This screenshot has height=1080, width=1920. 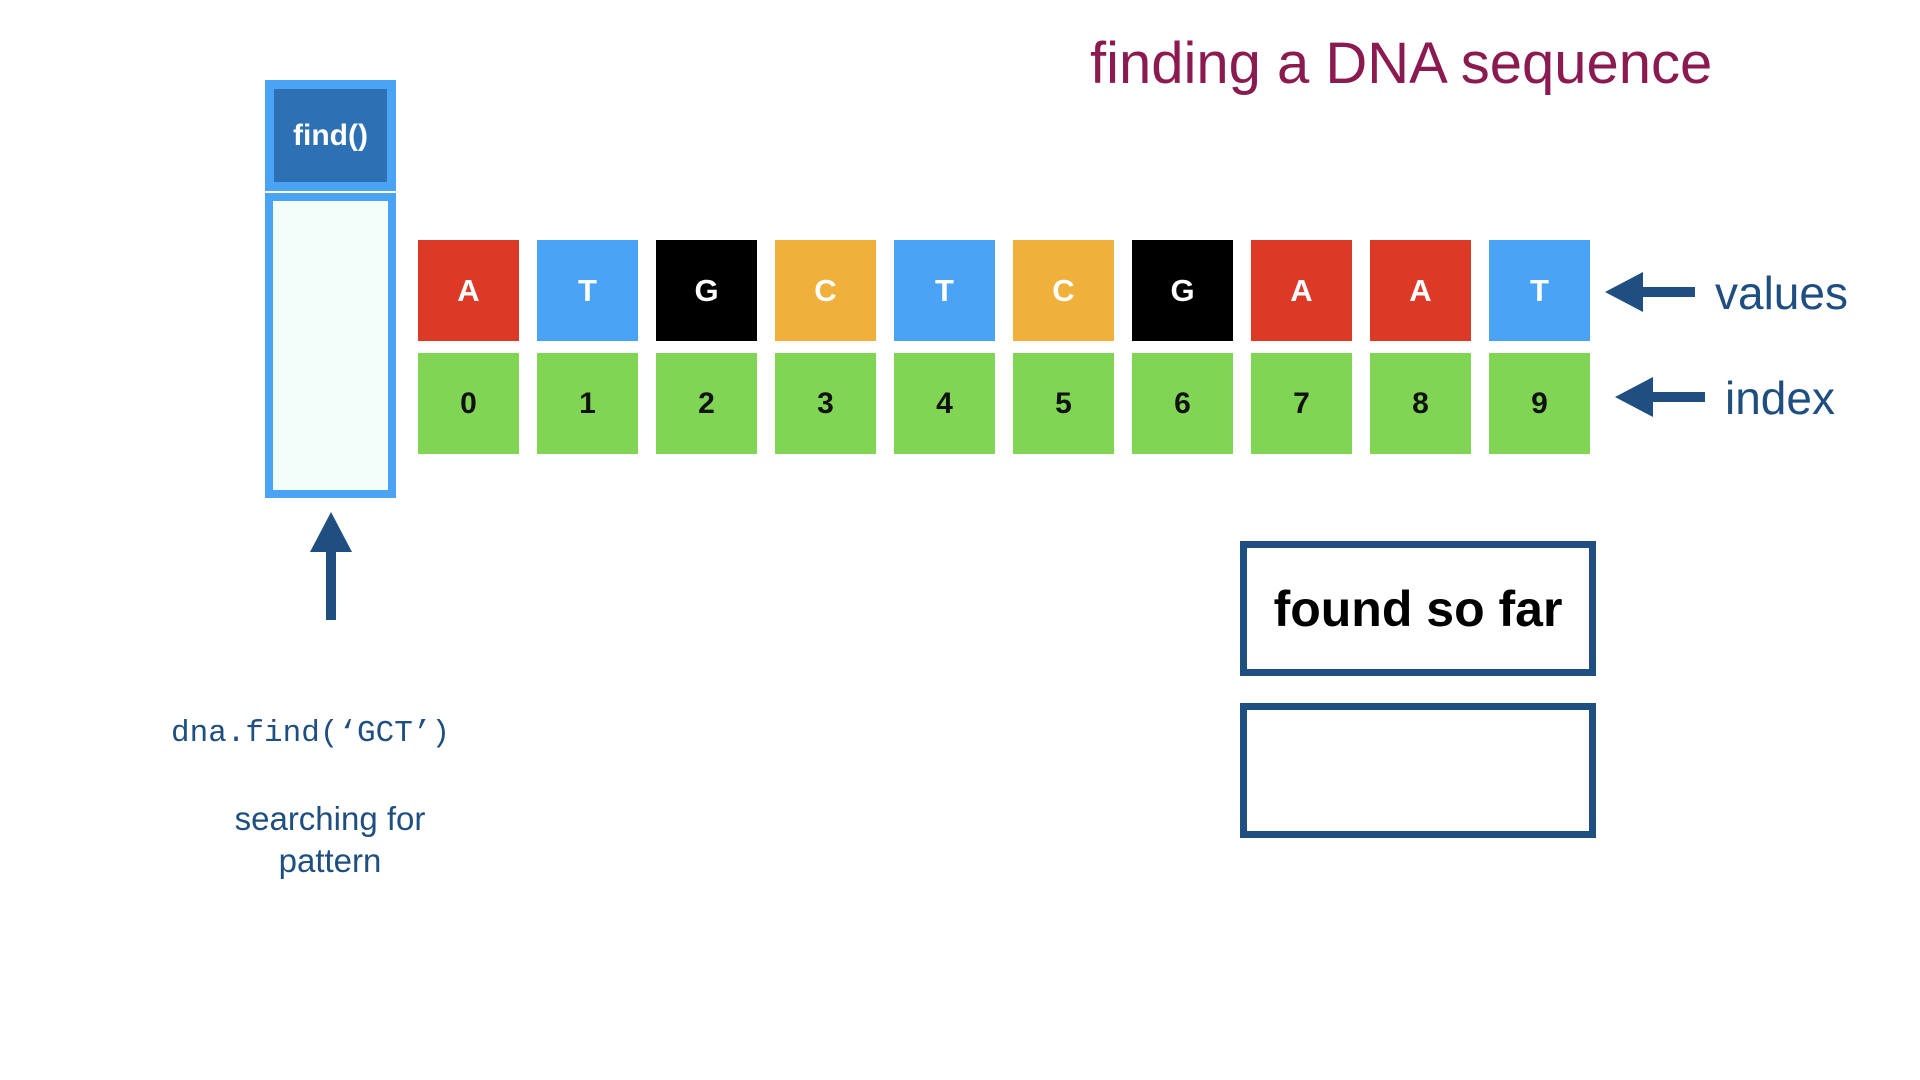 I want to click on up-arrow-icon, so click(x=331, y=566).